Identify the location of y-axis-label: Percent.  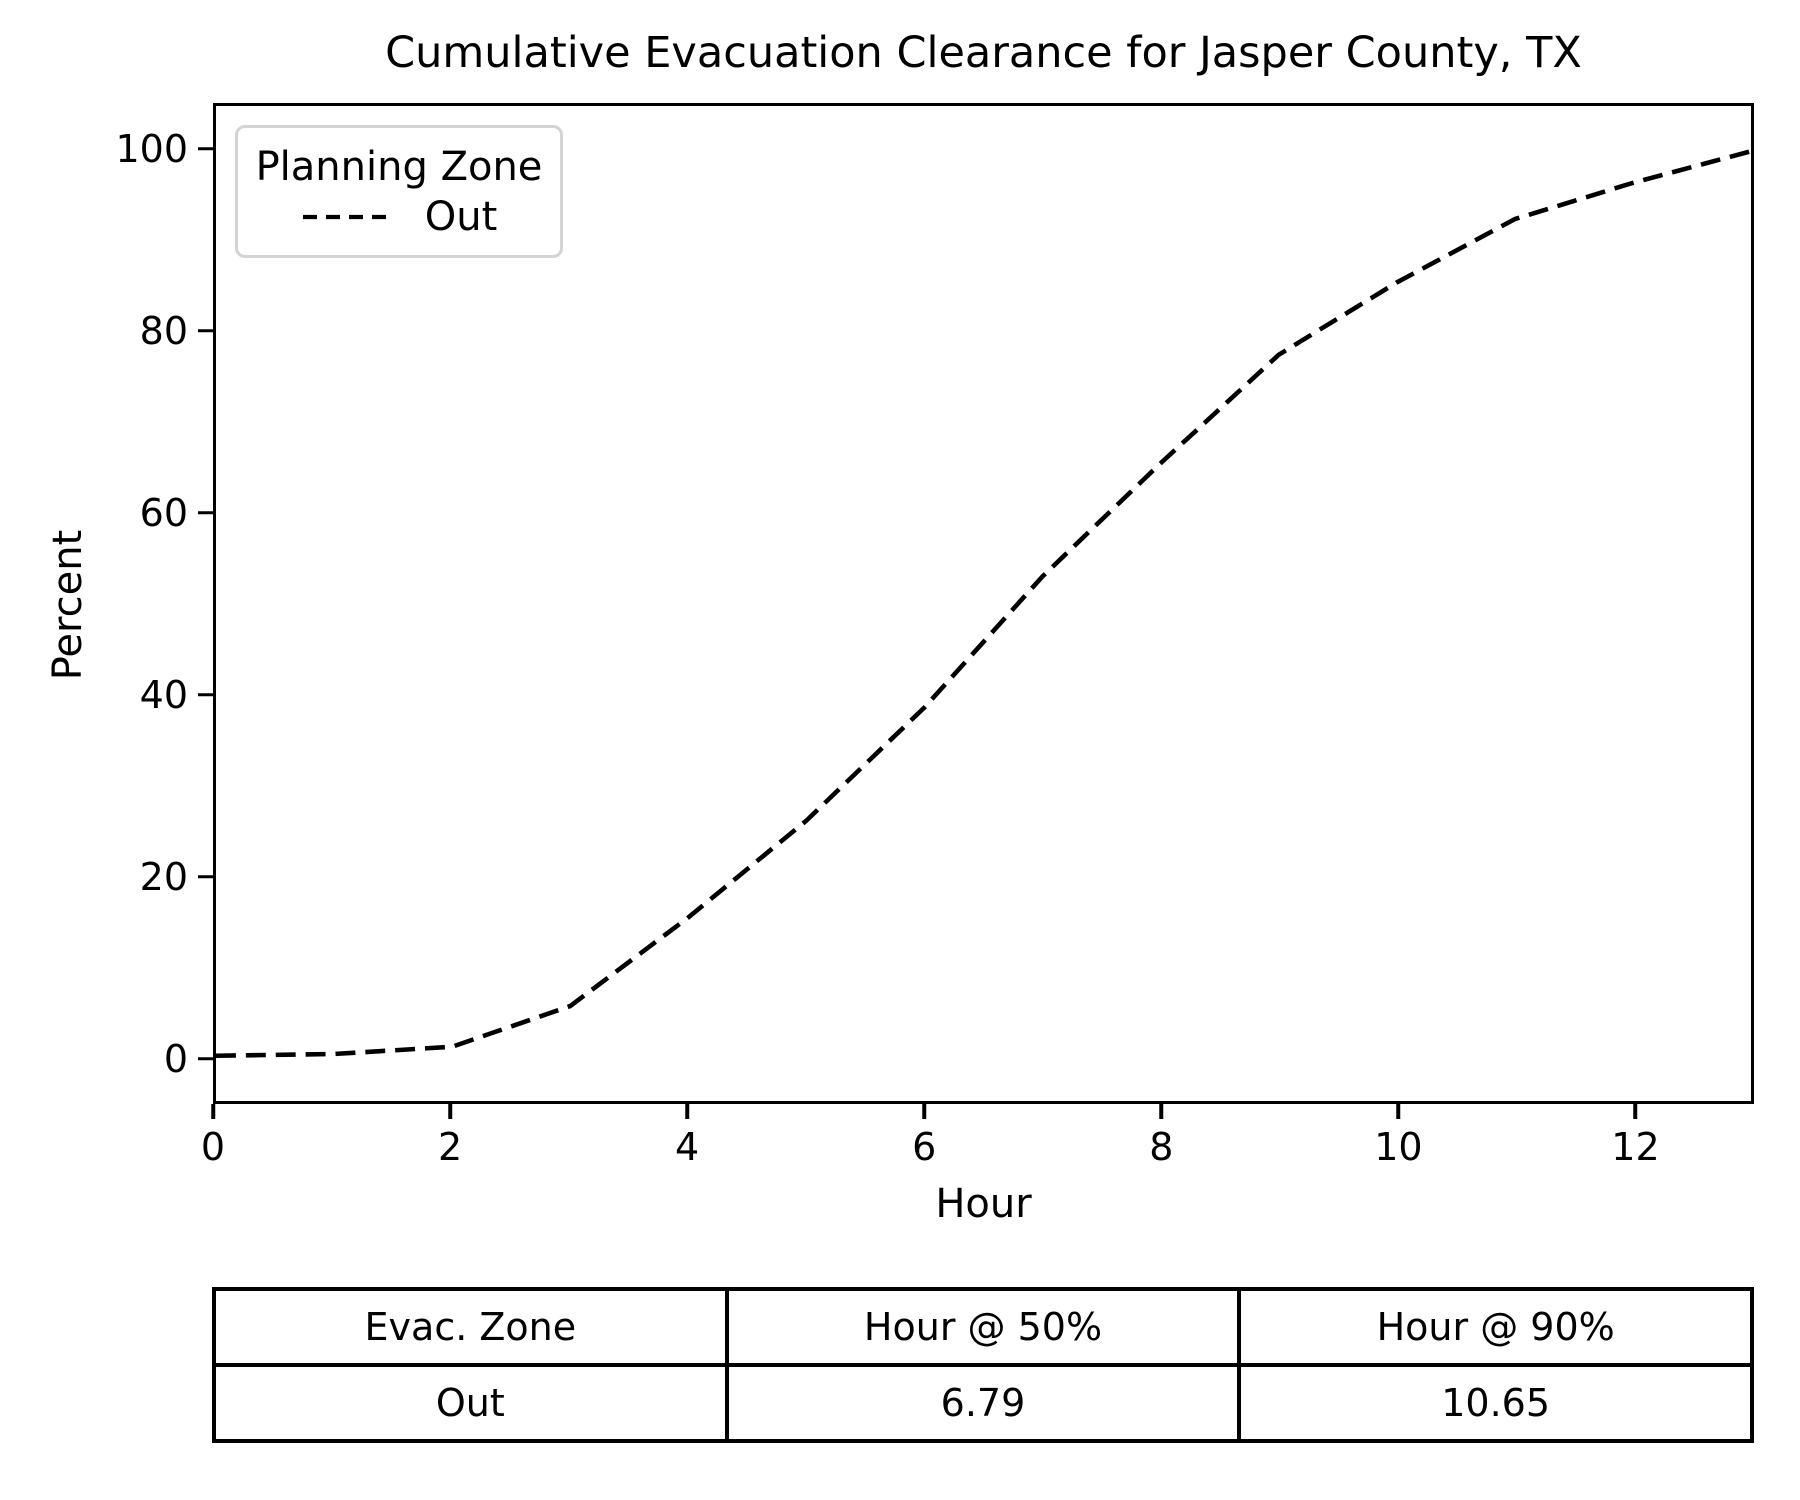
(68, 605).